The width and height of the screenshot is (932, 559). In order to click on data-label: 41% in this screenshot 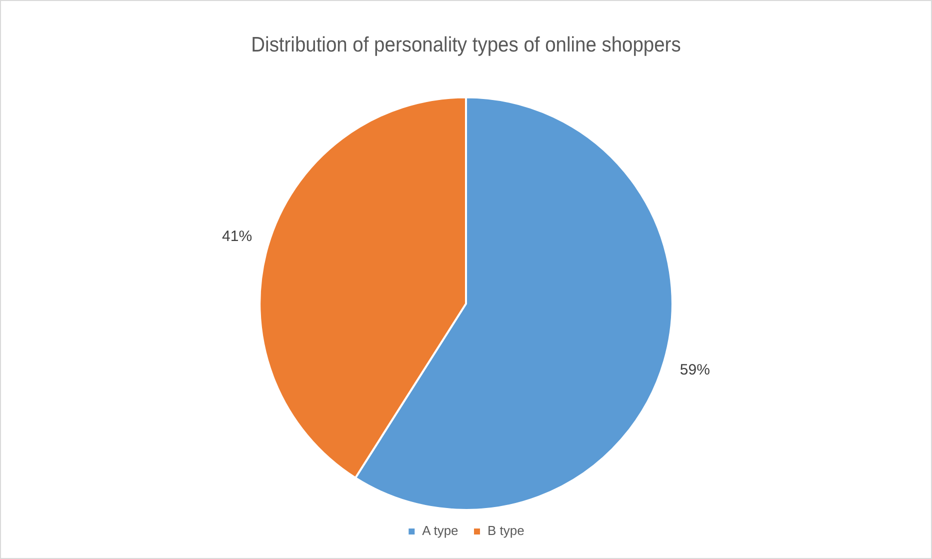, I will do `click(237, 237)`.